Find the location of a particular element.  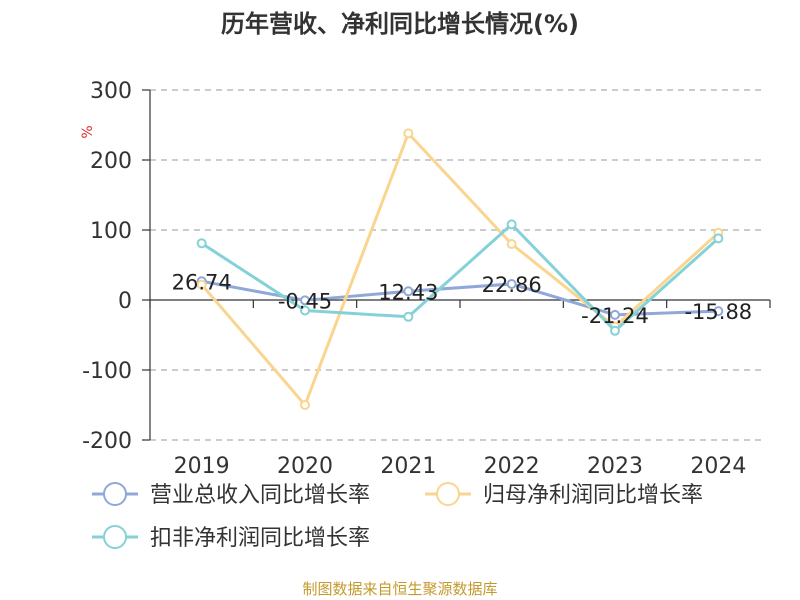

legend-label: 营业总收入同比增长率 is located at coordinates (260, 495).